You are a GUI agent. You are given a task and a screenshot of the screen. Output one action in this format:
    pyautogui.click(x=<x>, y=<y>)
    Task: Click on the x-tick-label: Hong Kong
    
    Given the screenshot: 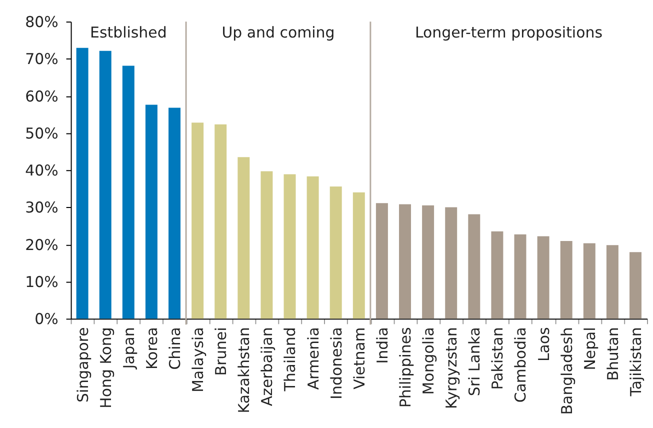 What is the action you would take?
    pyautogui.click(x=105, y=367)
    